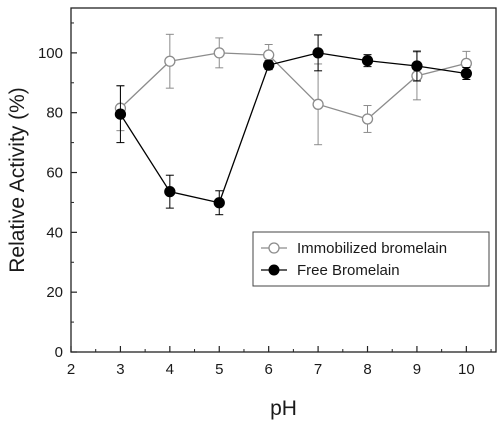 The height and width of the screenshot is (422, 500). I want to click on legend-box, so click(371, 259).